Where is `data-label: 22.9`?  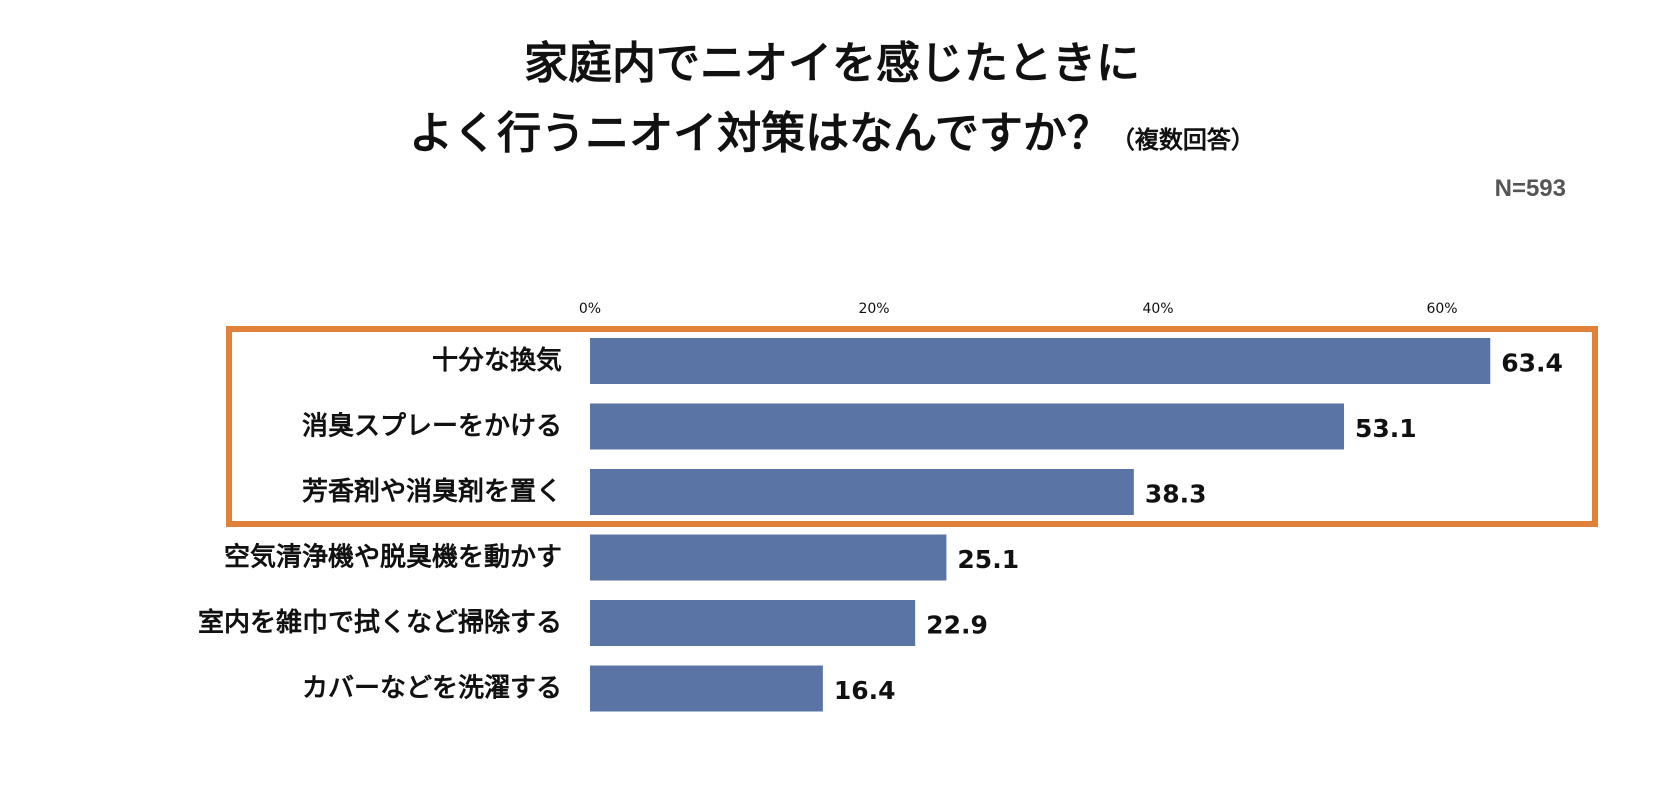
data-label: 22.9 is located at coordinates (957, 625).